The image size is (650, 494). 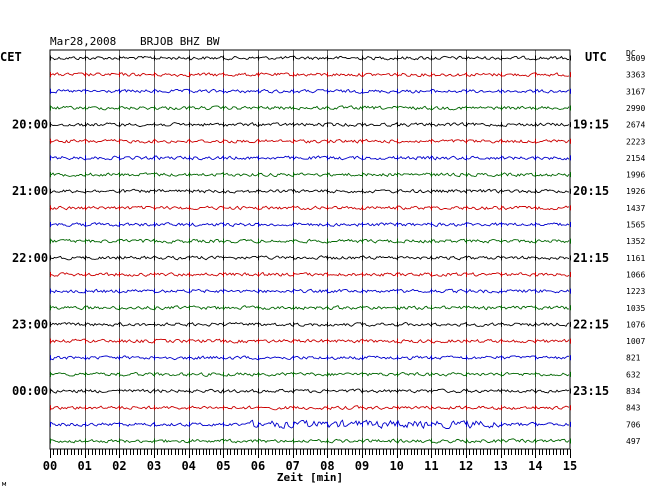 I want to click on left-time-label: 00:00, so click(x=30, y=391).